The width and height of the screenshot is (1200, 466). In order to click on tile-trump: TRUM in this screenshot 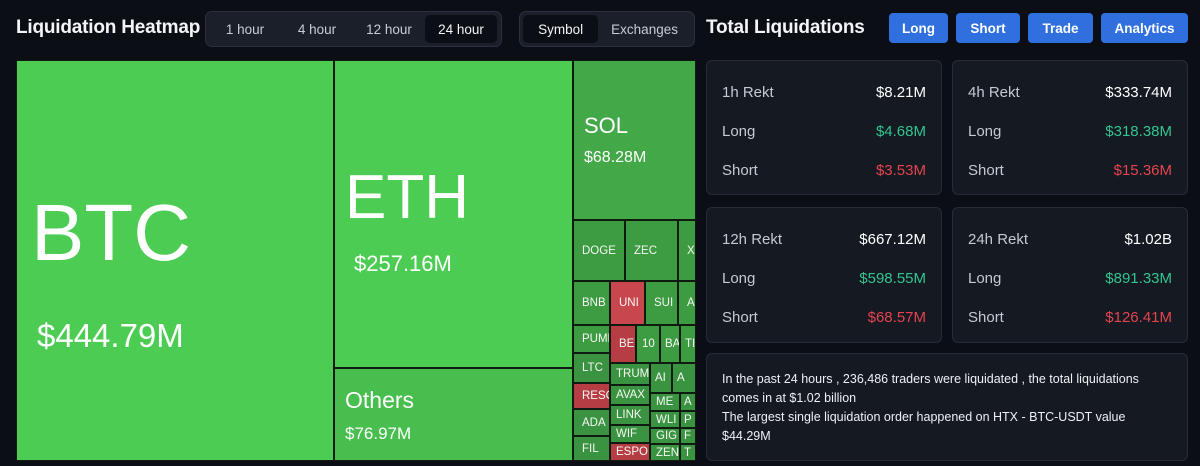, I will do `click(630, 374)`.